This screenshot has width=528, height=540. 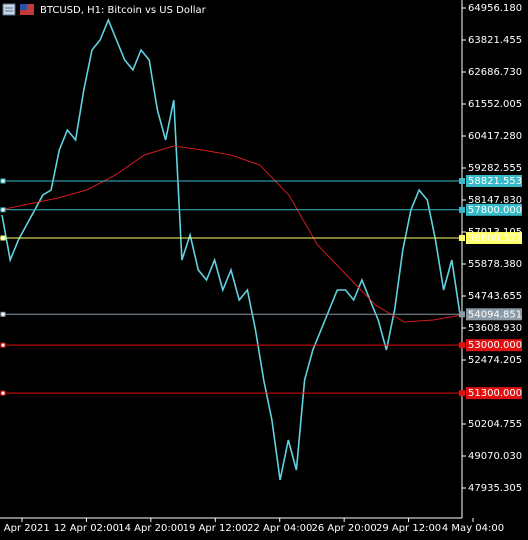 What do you see at coordinates (495, 424) in the screenshot?
I see `y-tick-label: 50204.755` at bounding box center [495, 424].